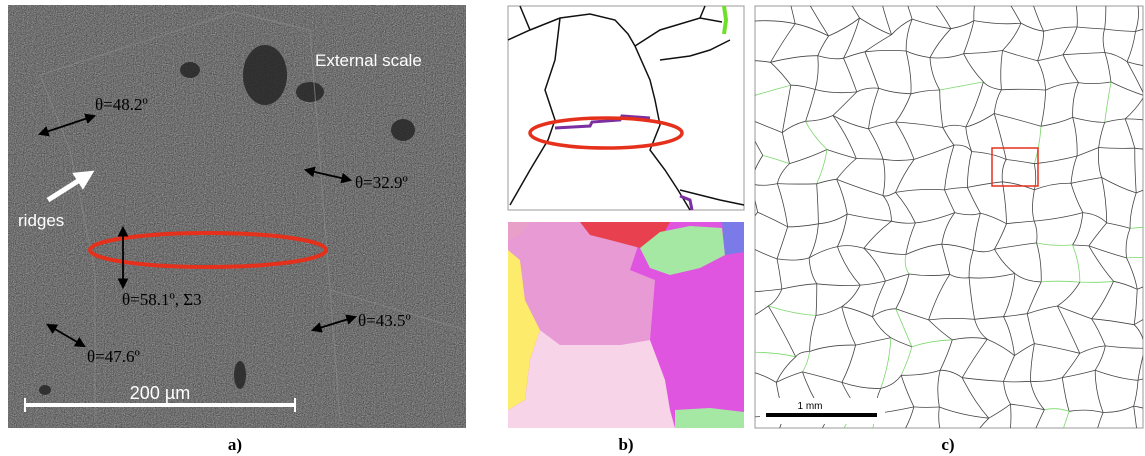 The image size is (1145, 456). Describe the element at coordinates (686, 202) in the screenshot. I see `sigma3-boundary` at that location.